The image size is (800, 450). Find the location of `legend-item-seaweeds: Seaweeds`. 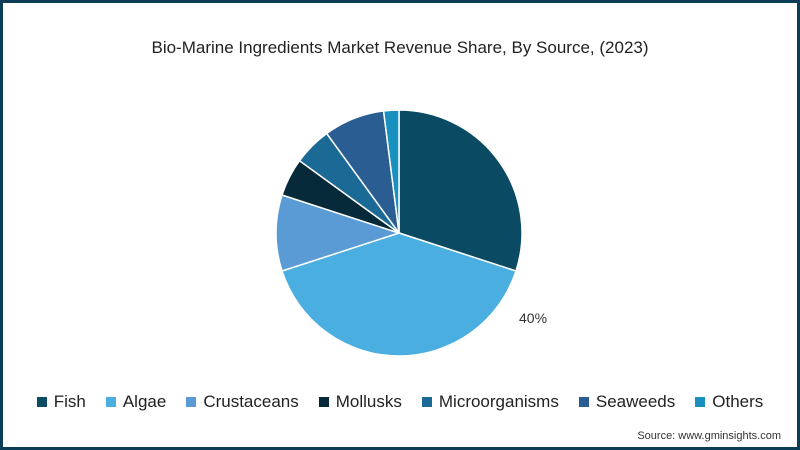

legend-item-seaweeds: Seaweeds is located at coordinates (627, 402).